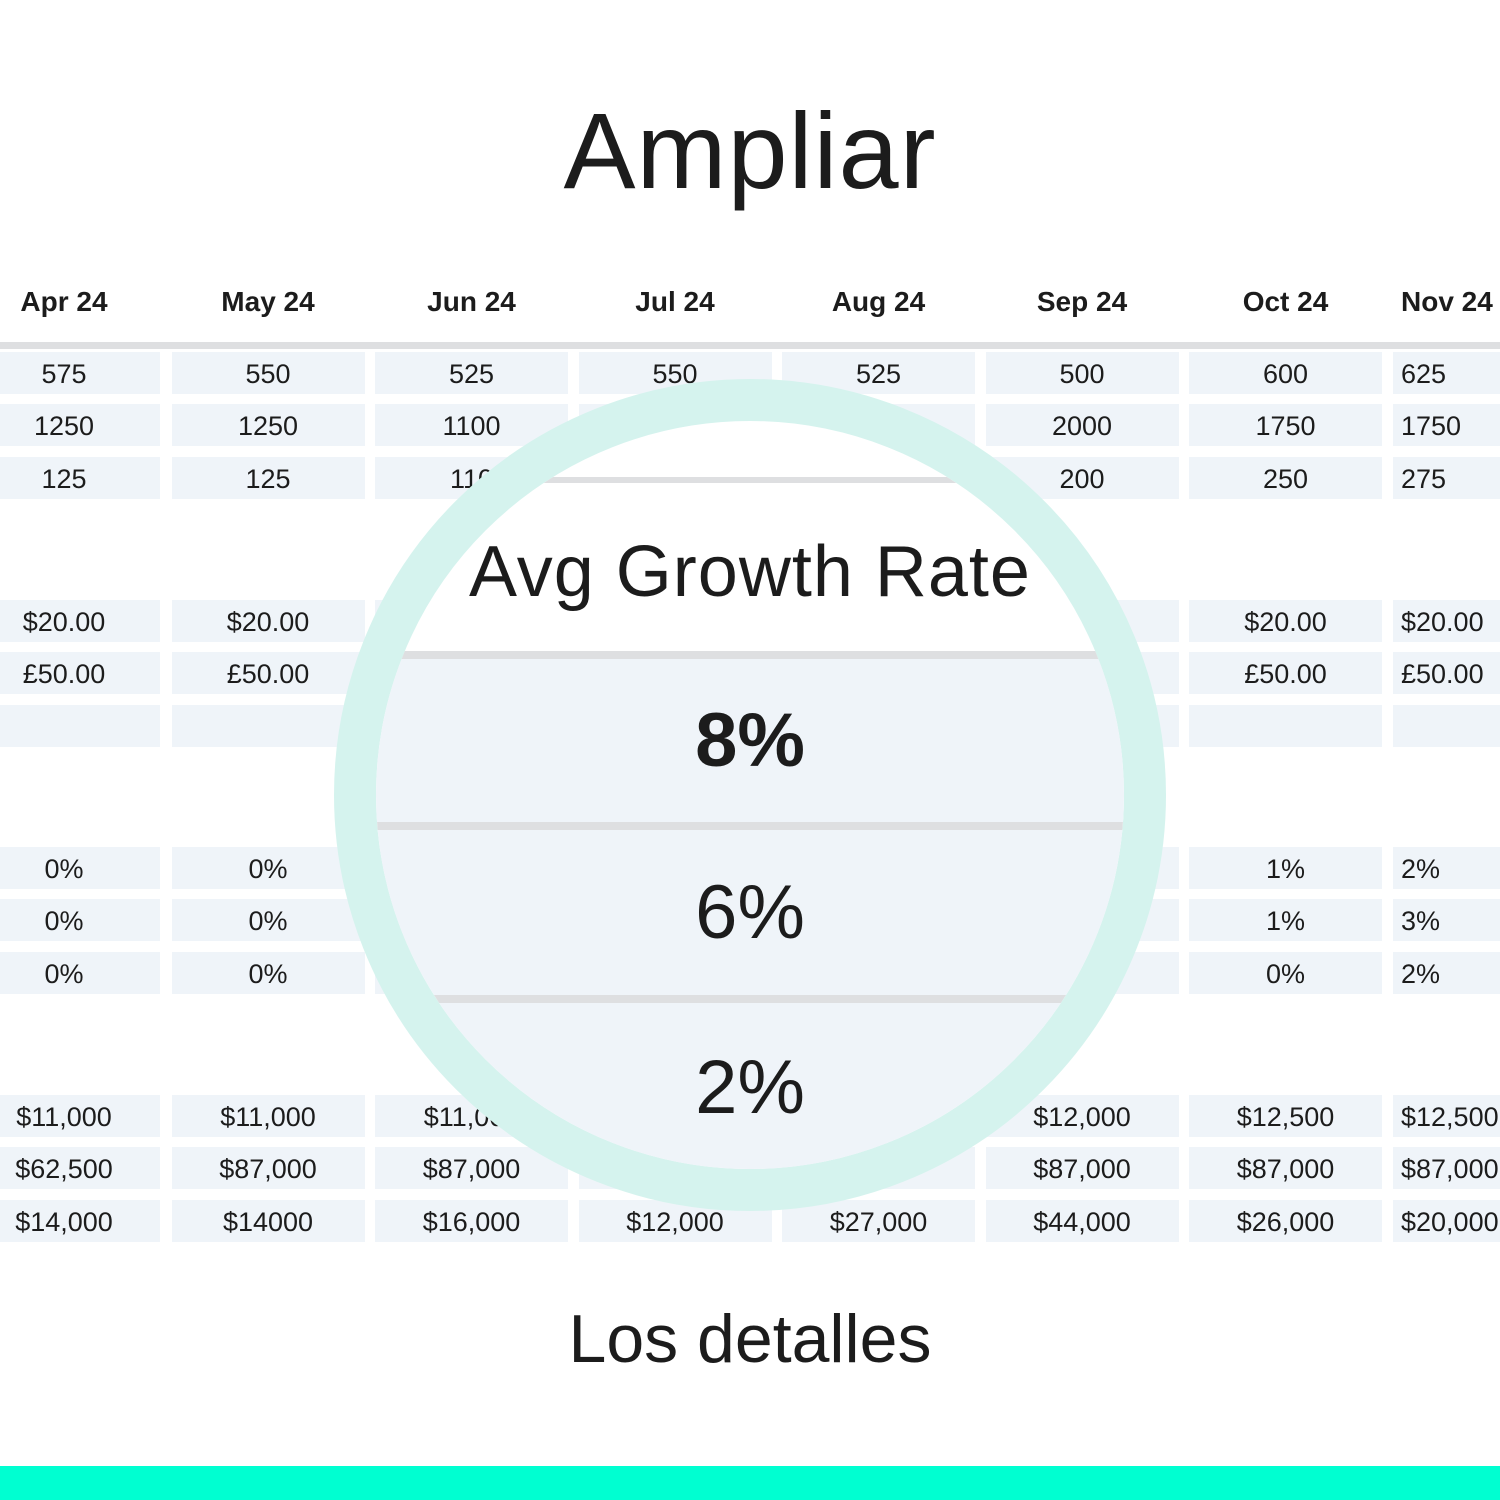 This screenshot has height=1500, width=1500. What do you see at coordinates (1082, 1221) in the screenshot?
I see `table-cell: $44,000` at bounding box center [1082, 1221].